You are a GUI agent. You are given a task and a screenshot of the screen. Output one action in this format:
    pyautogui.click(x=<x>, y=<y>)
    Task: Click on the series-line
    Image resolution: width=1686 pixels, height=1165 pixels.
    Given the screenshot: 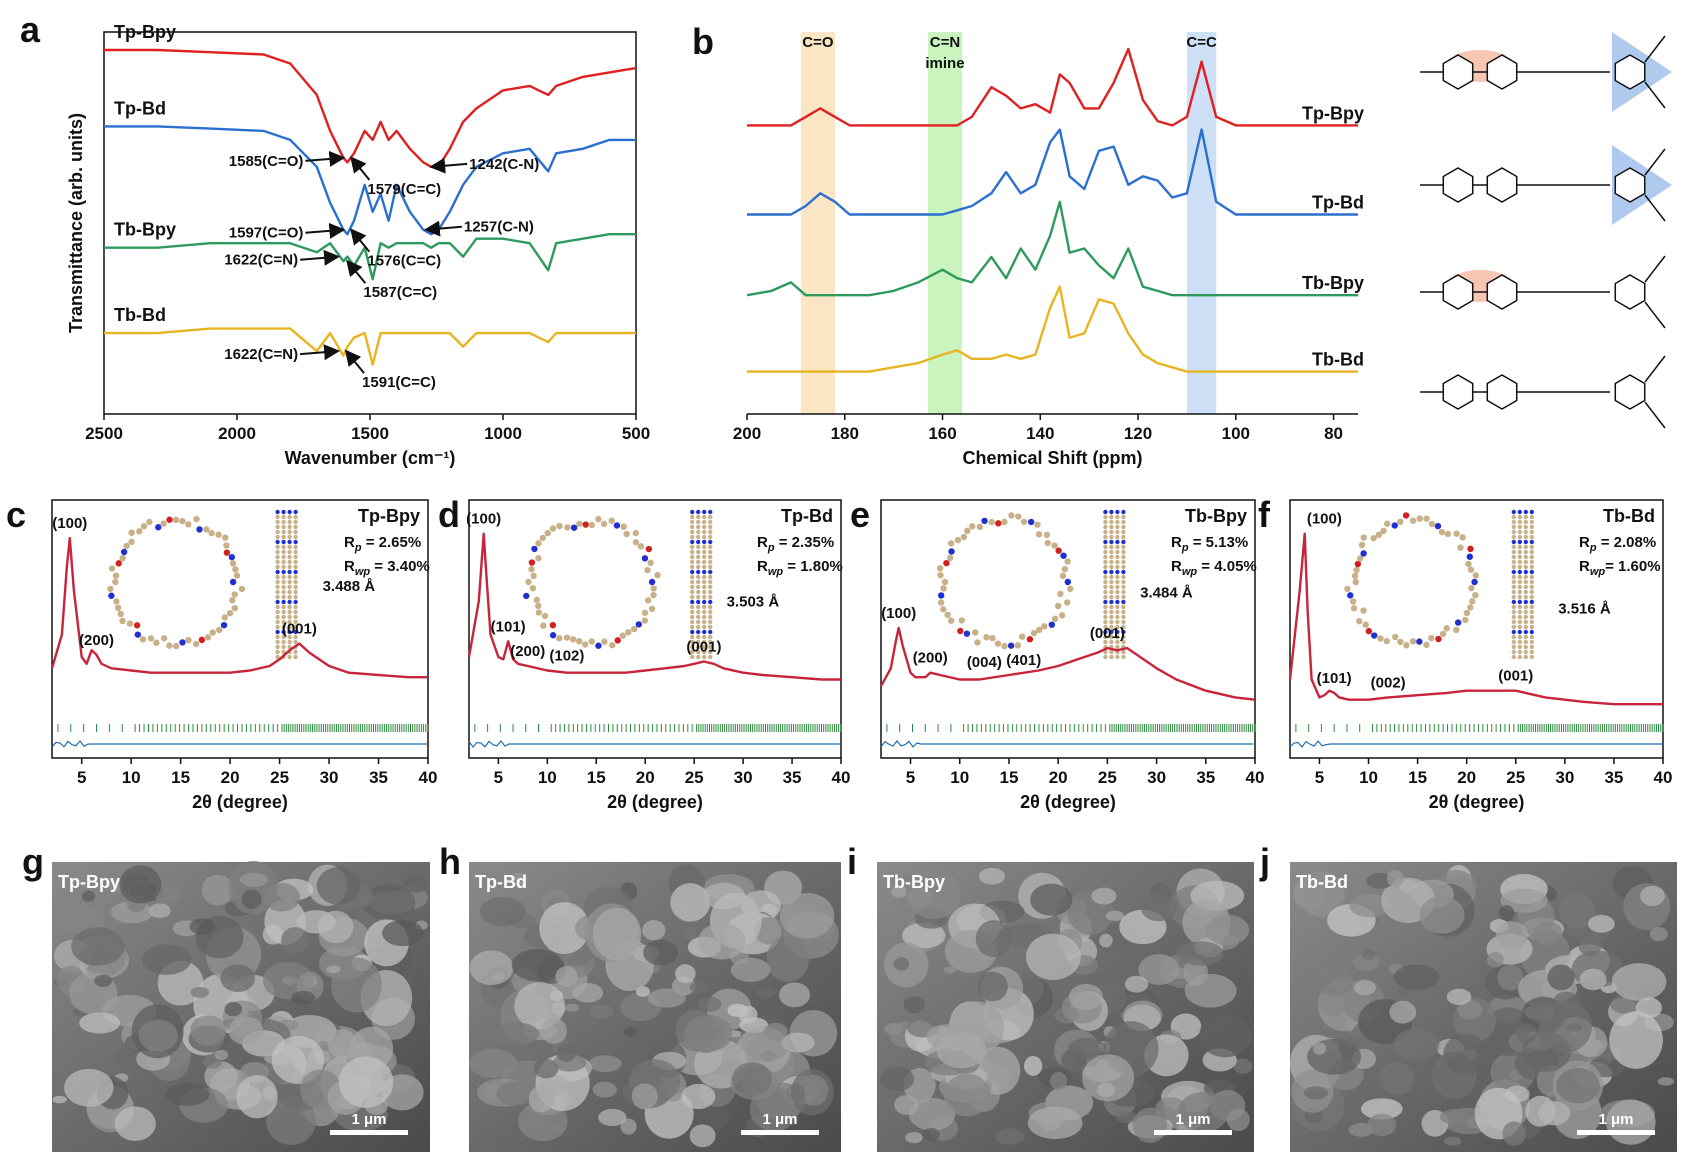 What is the action you would take?
    pyautogui.click(x=1052, y=172)
    